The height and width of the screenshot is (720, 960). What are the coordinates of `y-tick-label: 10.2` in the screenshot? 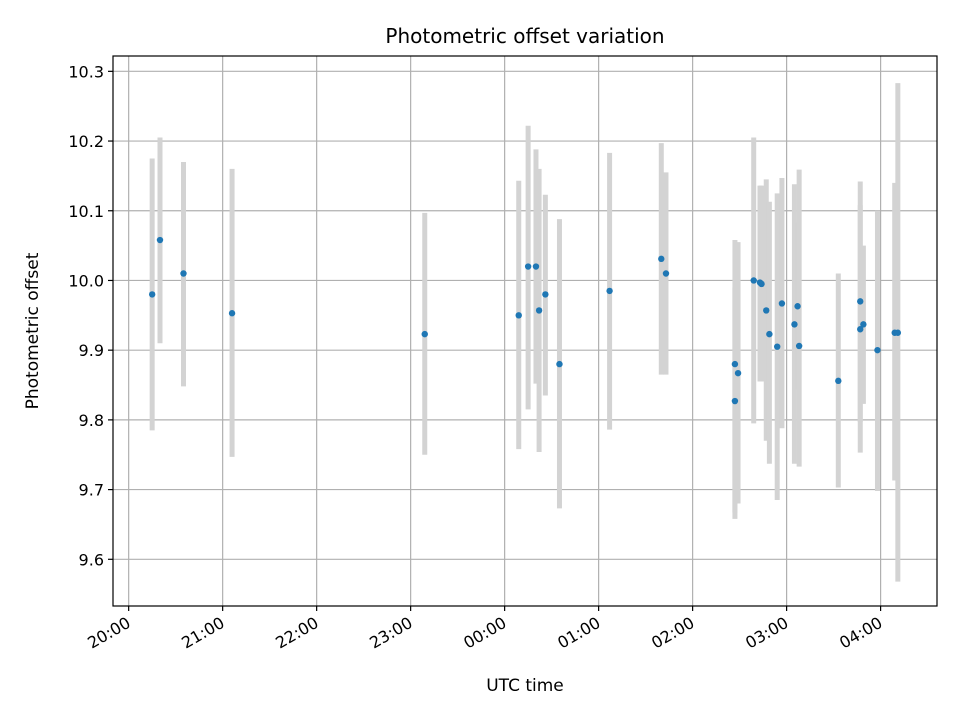 It's located at (86, 141).